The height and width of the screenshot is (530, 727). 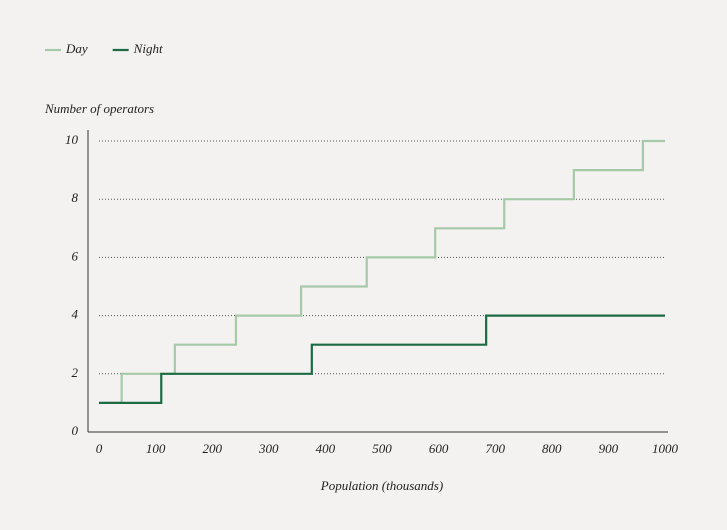 What do you see at coordinates (381, 485) in the screenshot?
I see `x-axis-title: Population (thousands)` at bounding box center [381, 485].